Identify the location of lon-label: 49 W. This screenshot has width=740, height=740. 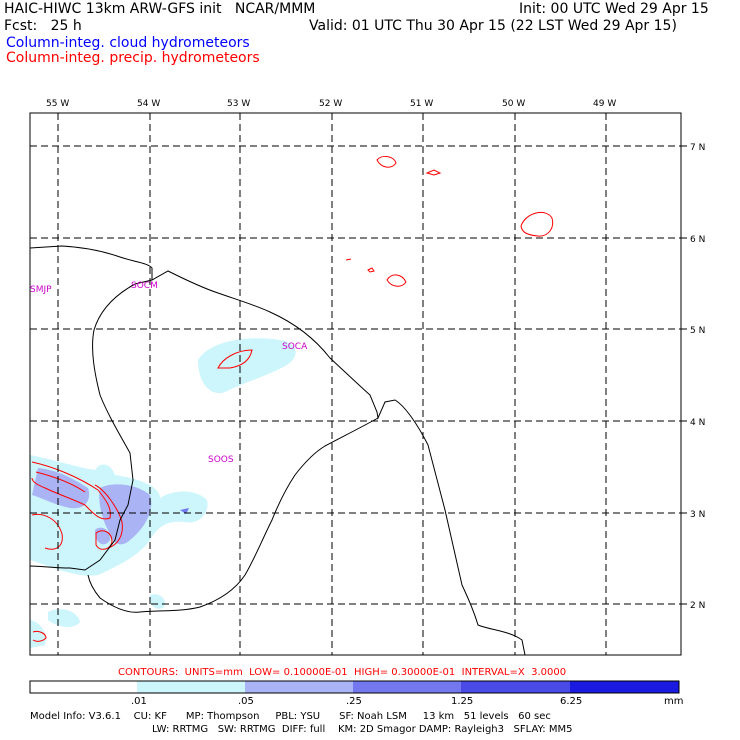
(604, 104).